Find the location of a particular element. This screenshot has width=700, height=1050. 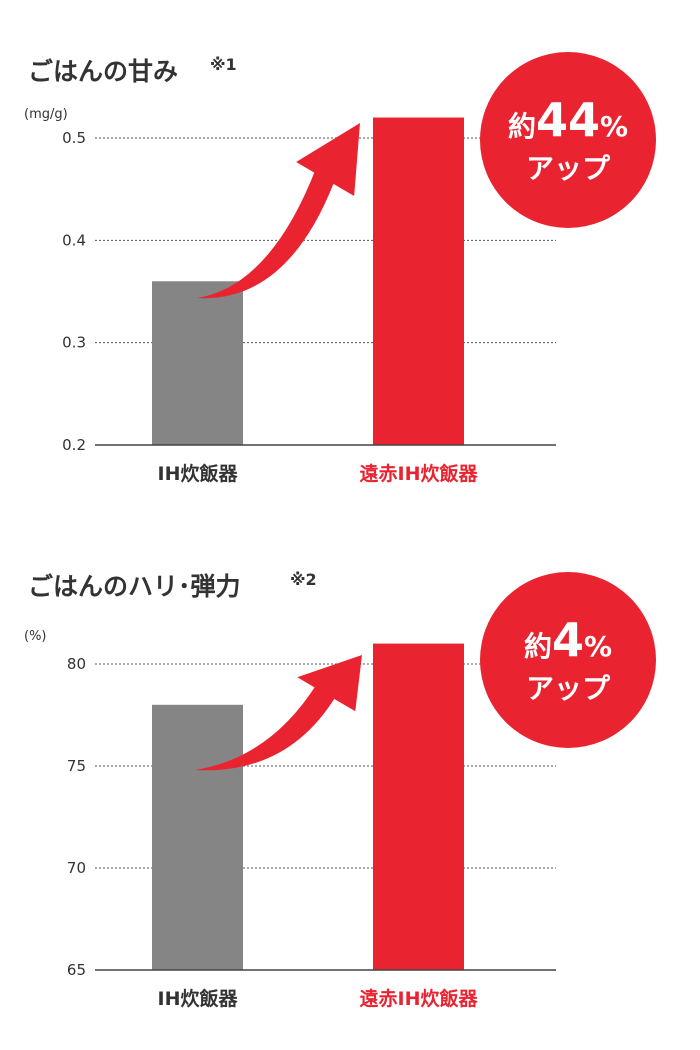

y-tick-label: 80 is located at coordinates (76, 664).